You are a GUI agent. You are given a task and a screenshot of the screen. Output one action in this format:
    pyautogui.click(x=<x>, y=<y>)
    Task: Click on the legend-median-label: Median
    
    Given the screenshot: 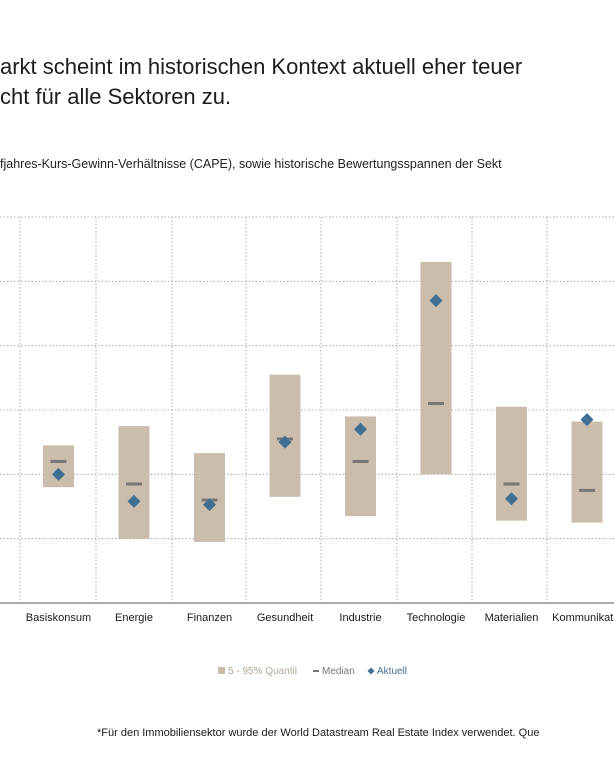 What is the action you would take?
    pyautogui.click(x=338, y=671)
    